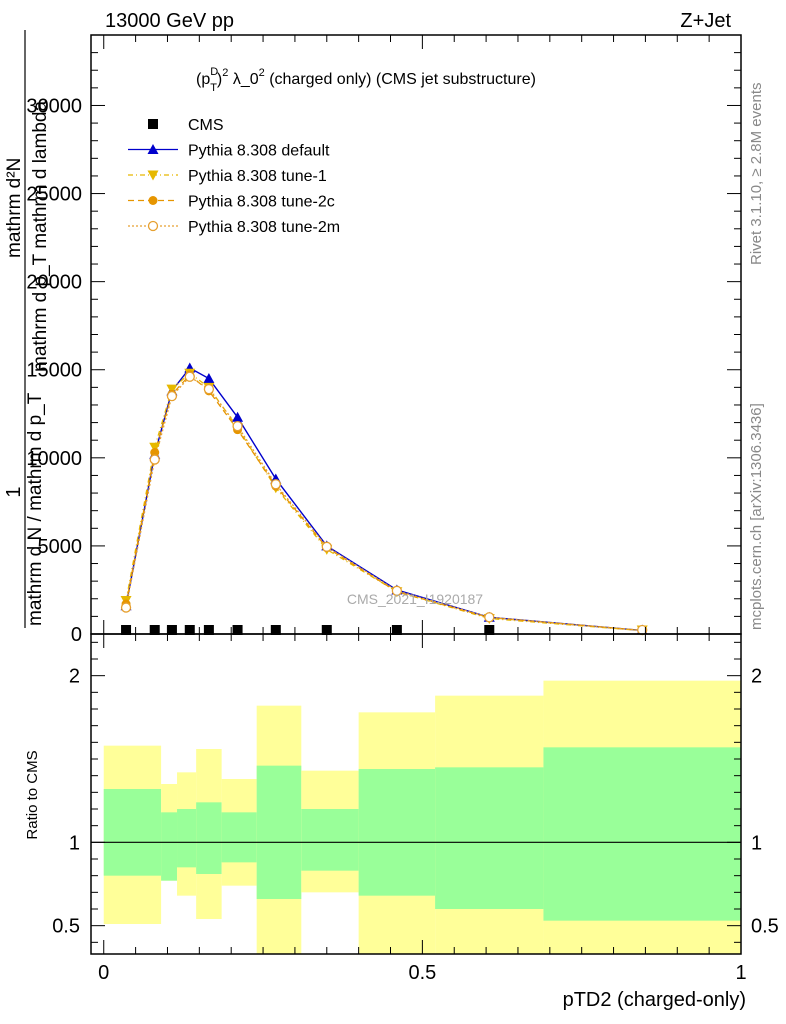  What do you see at coordinates (756, 677) in the screenshot?
I see `ratio-y-tick-label-right: 2` at bounding box center [756, 677].